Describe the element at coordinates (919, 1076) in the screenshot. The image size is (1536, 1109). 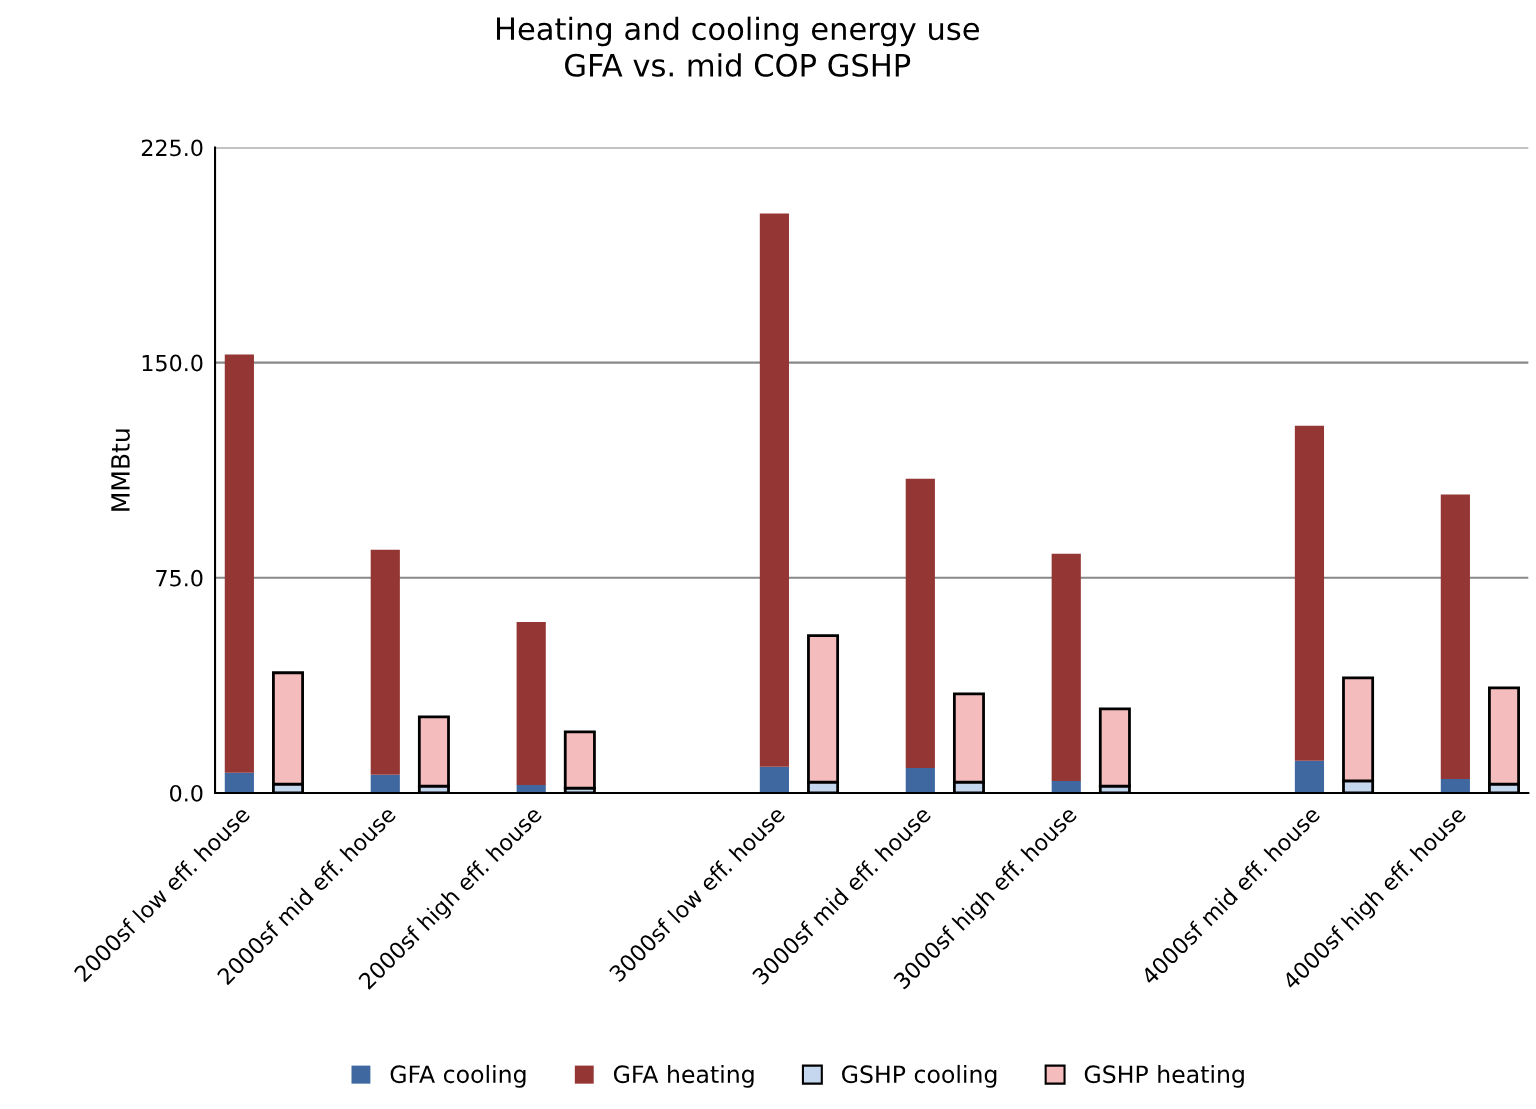
I see `legend-label: GSHP cooling` at that location.